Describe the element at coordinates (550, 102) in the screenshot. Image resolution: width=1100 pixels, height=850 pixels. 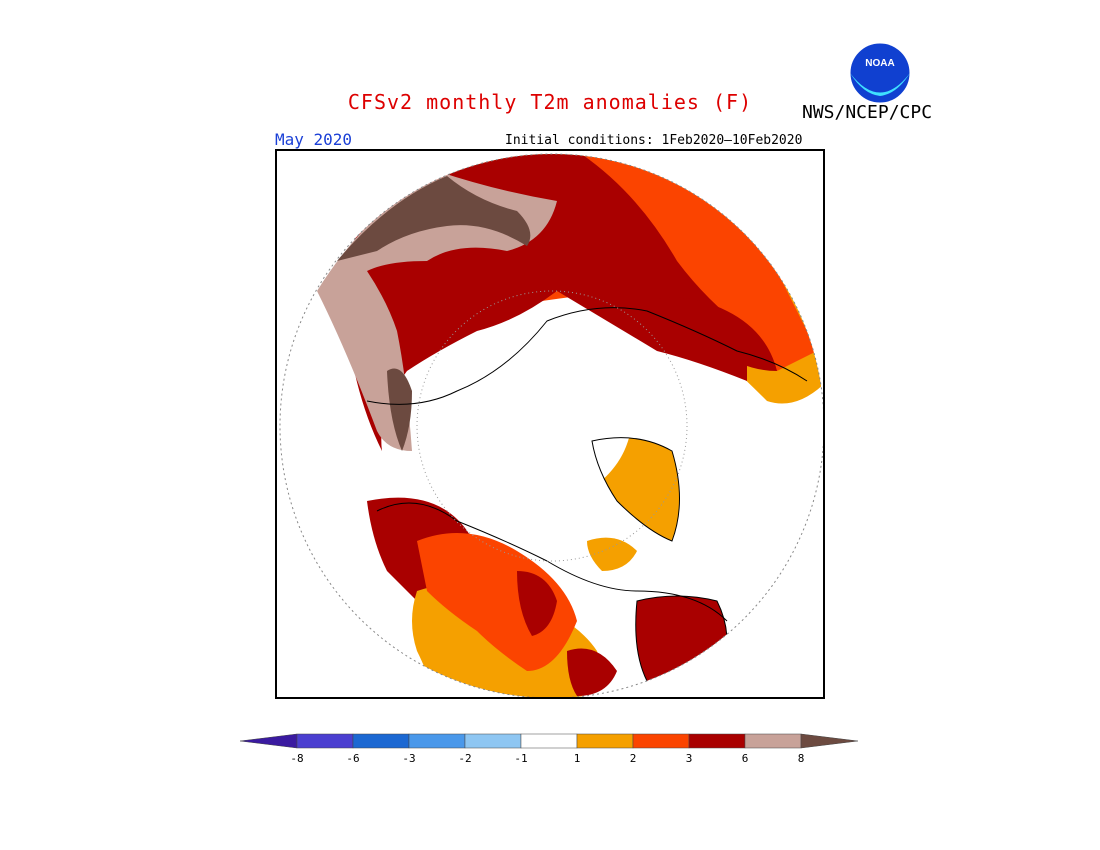
I see `chart-title: CFSv2 monthly T2m anomalies (F)` at that location.